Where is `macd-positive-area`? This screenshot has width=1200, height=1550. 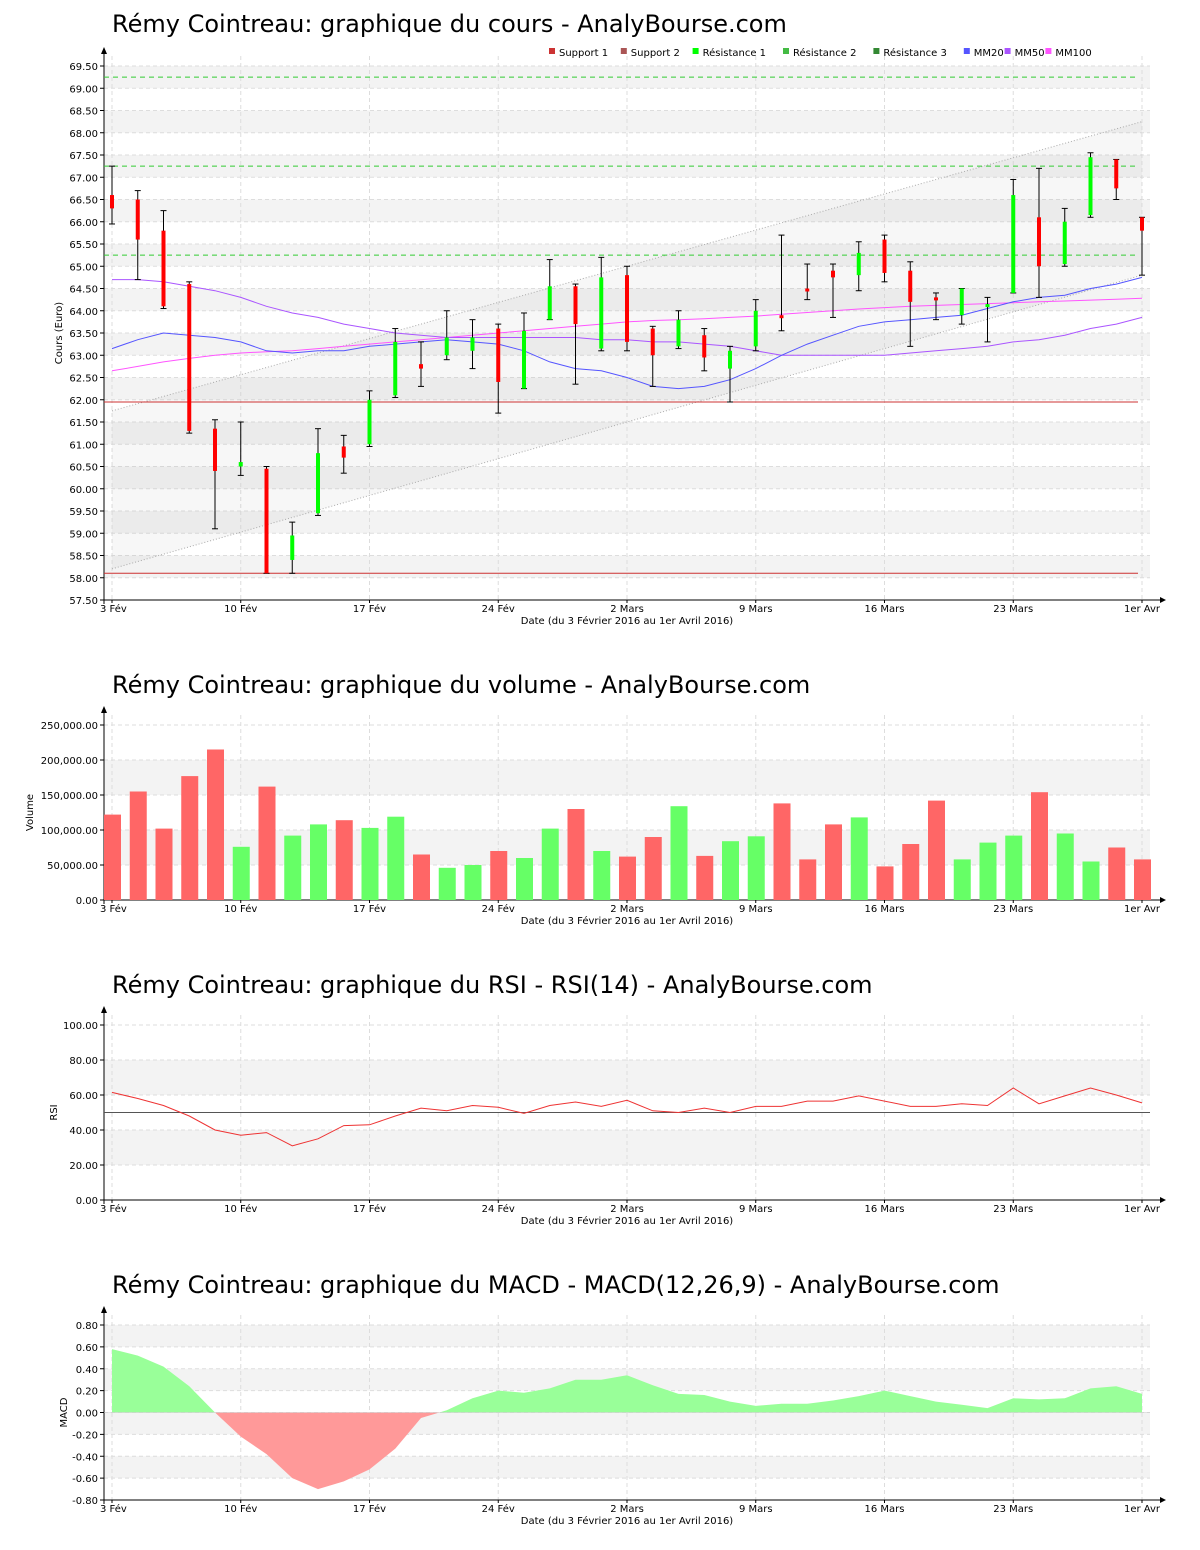
macd-positive-area is located at coordinates (627, 1381).